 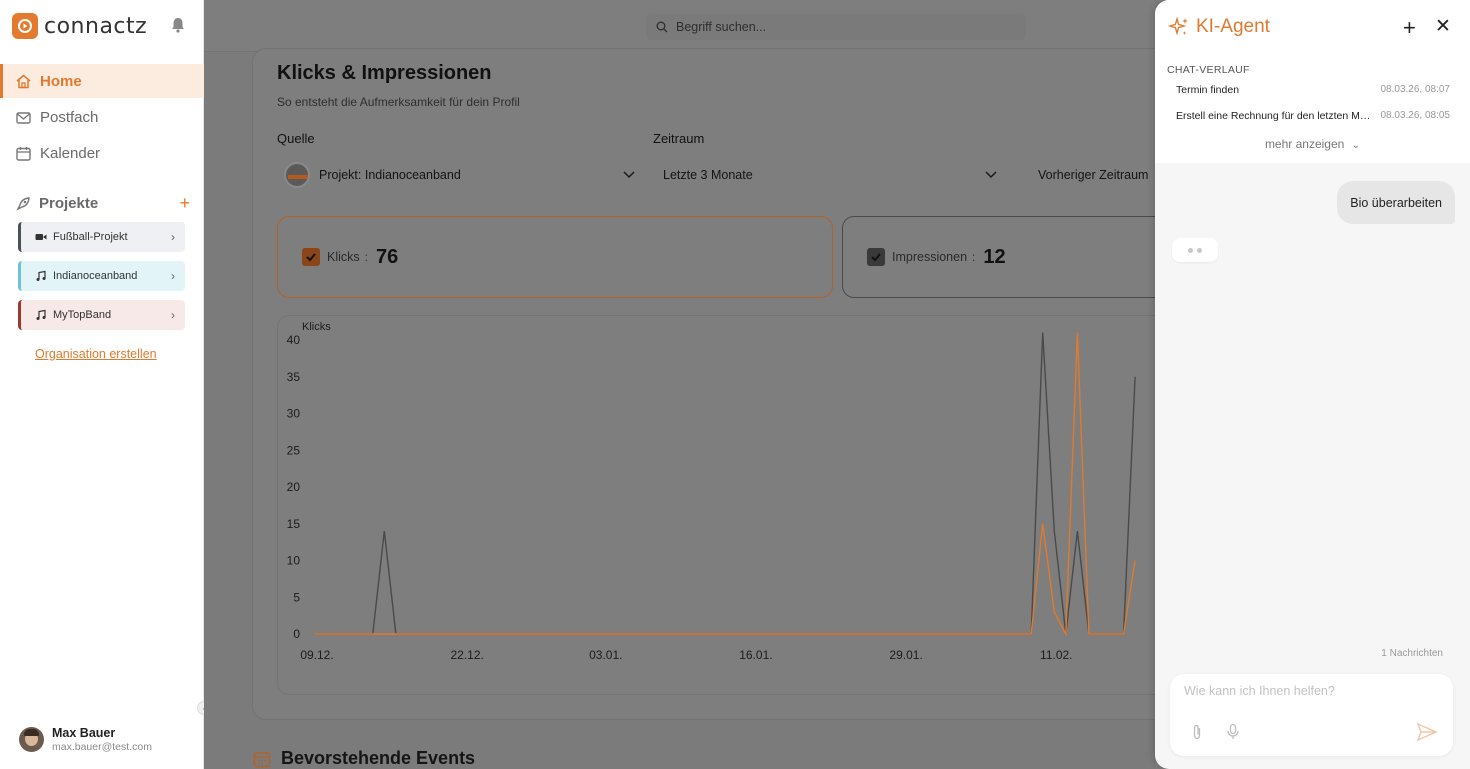 I want to click on project-label: Indianoceanband, so click(x=95, y=276).